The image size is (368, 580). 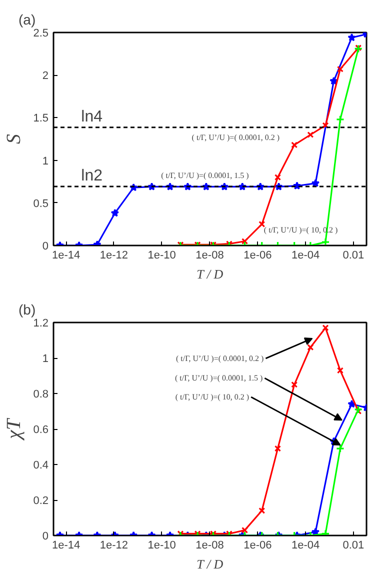 What do you see at coordinates (212, 397) in the screenshot?
I see `annotation: ( t/Γ, U’/U )=( 10, 0.2 )` at bounding box center [212, 397].